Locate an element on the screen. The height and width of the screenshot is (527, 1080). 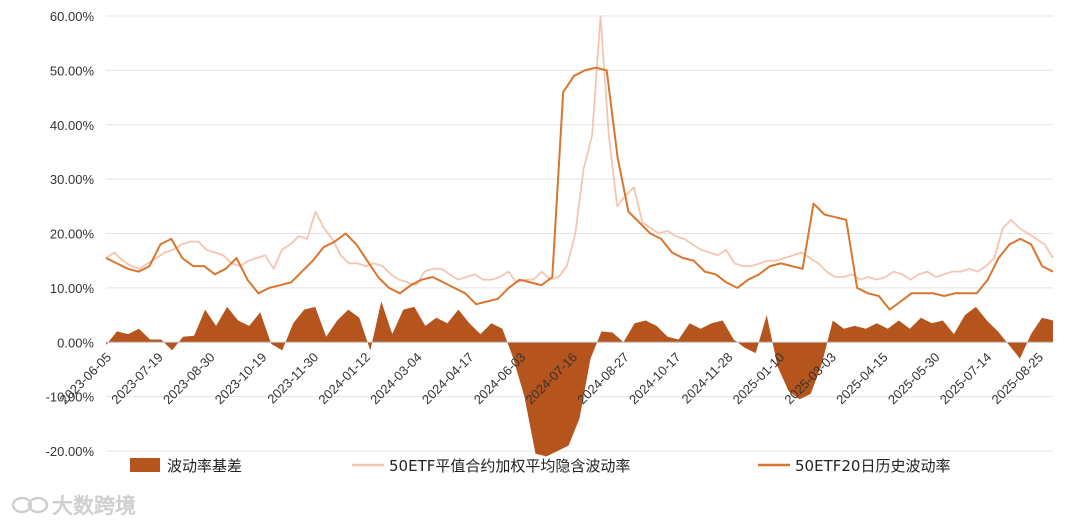
legend-item-hv: 50ETF20日历史波动率 is located at coordinates (854, 466).